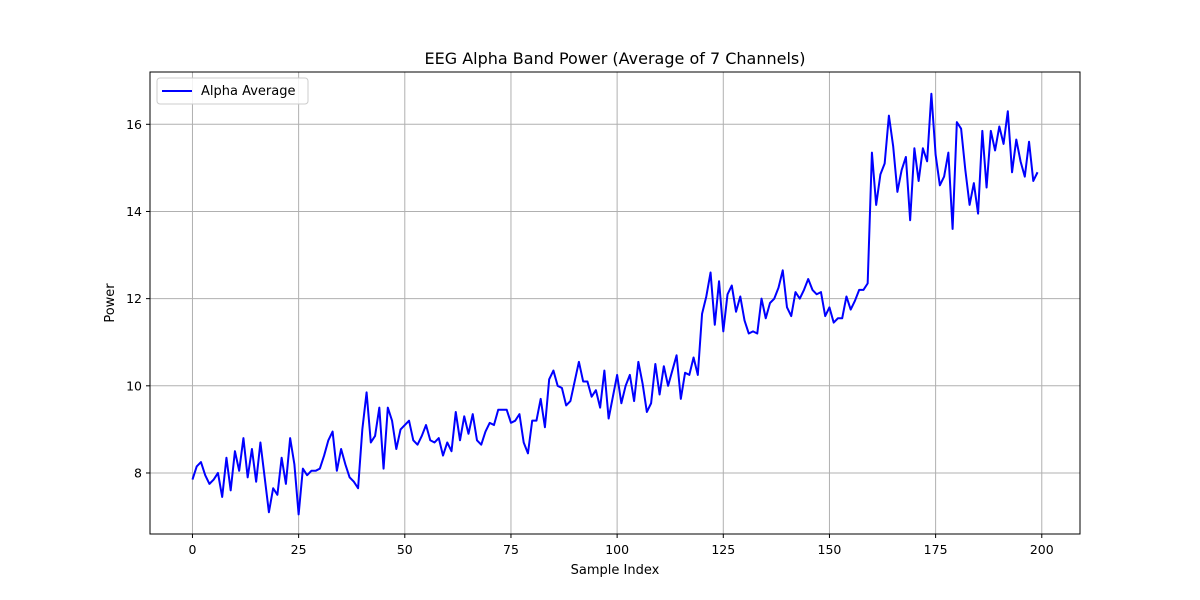 The image size is (1200, 600). What do you see at coordinates (134, 124) in the screenshot?
I see `y-tick-label: 16` at bounding box center [134, 124].